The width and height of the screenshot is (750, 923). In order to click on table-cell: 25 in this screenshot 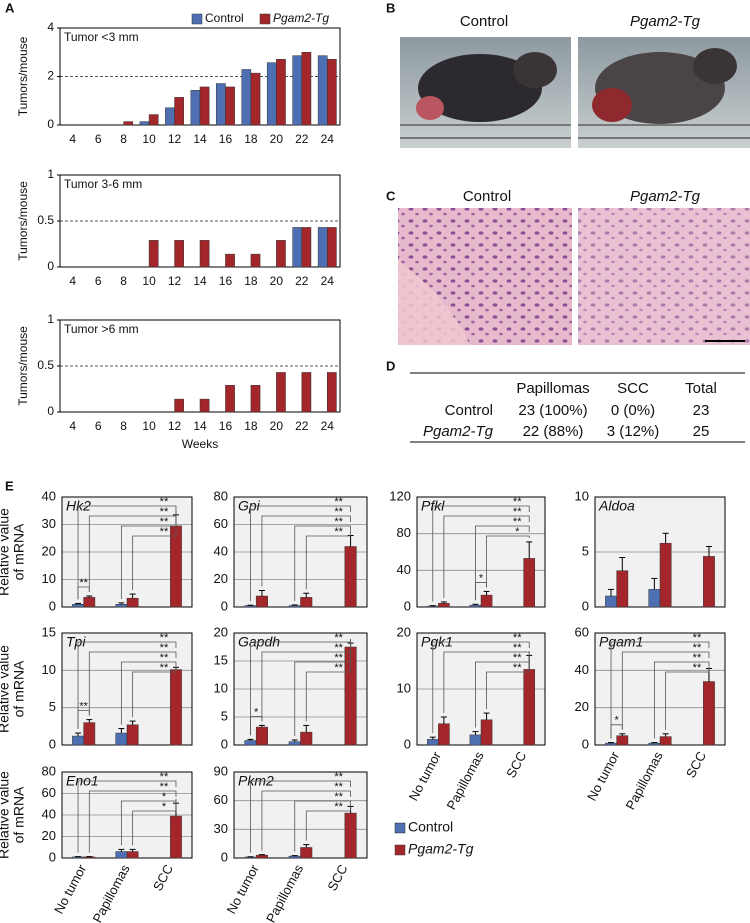, I will do `click(701, 431)`.